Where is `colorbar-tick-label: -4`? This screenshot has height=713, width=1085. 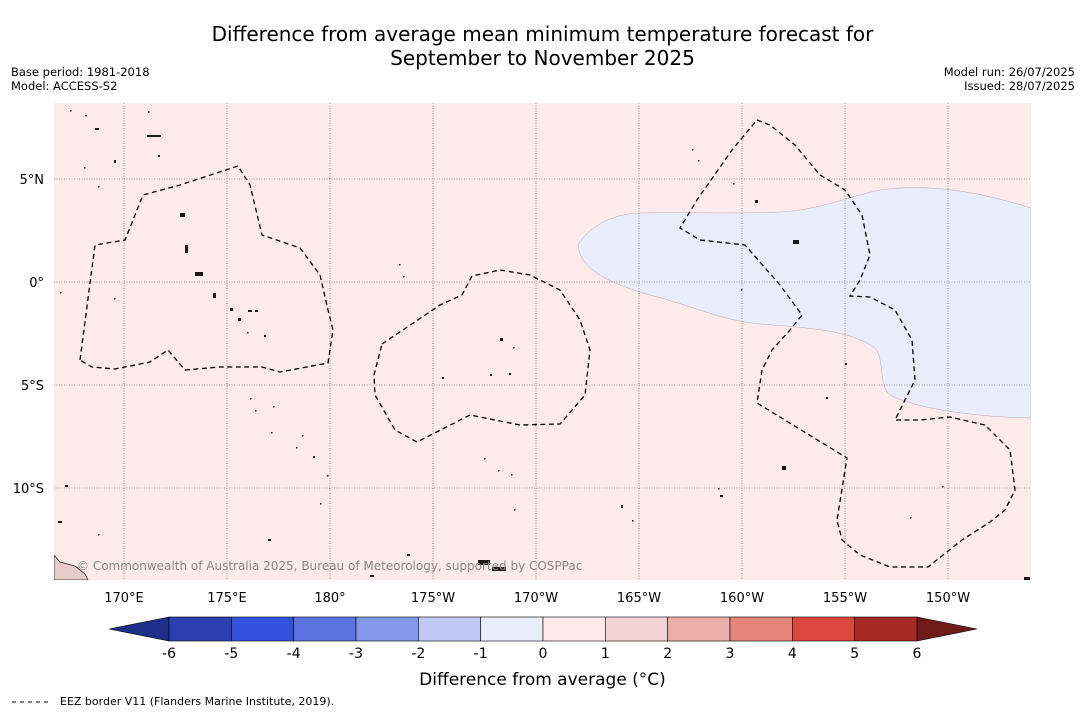 colorbar-tick-label: -4 is located at coordinates (294, 654).